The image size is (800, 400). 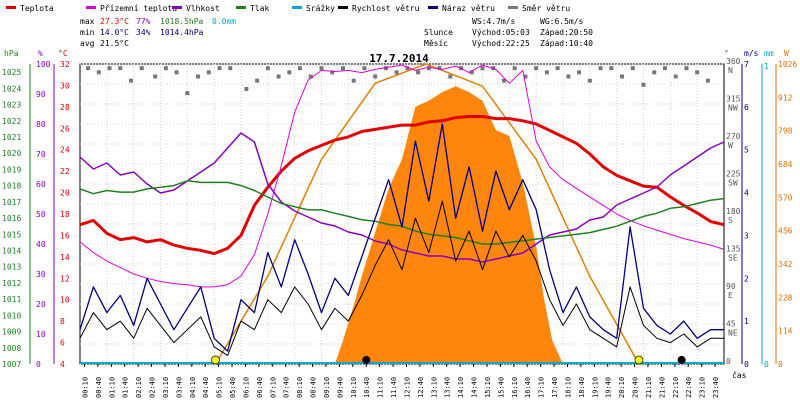 I want to click on hpa-tick-label: 1024, so click(x=11, y=88).